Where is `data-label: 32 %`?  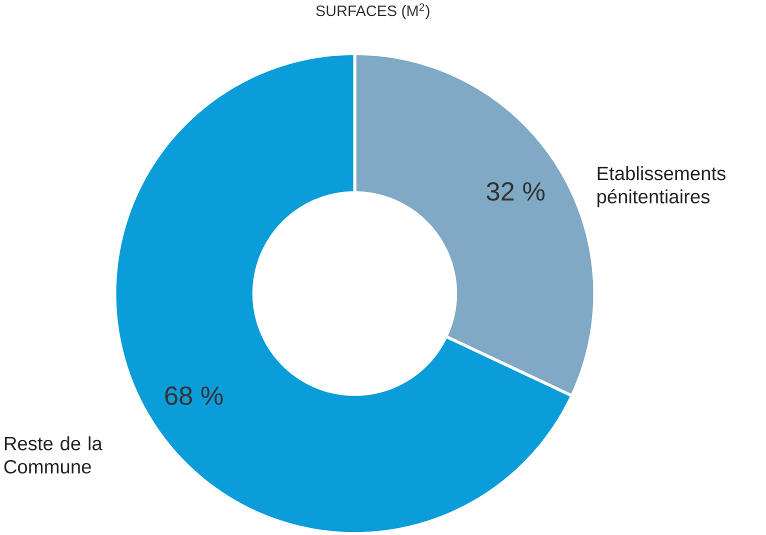
data-label: 32 % is located at coordinates (515, 191).